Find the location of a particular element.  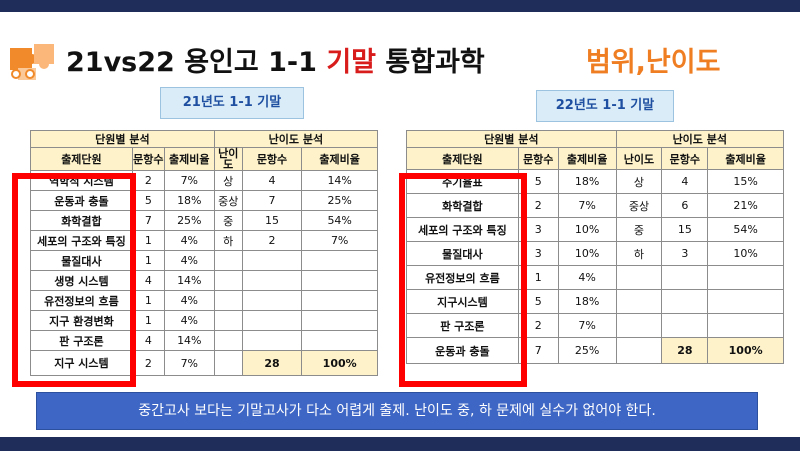

table-row: 판 구조론 4 14% is located at coordinates (204, 340).